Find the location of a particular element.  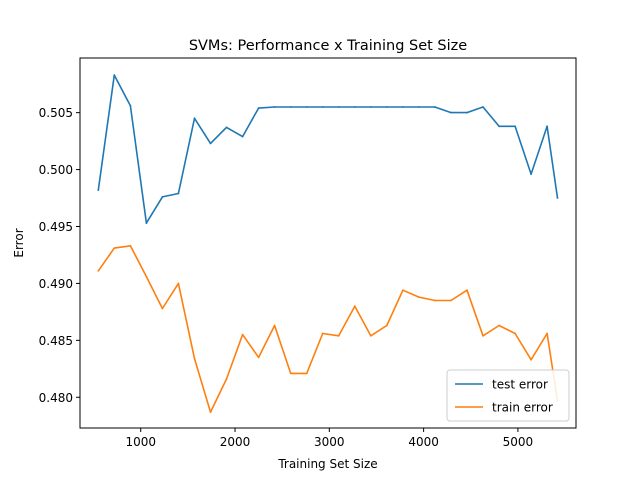

y-tick-label: 0.500 is located at coordinates (56, 170).